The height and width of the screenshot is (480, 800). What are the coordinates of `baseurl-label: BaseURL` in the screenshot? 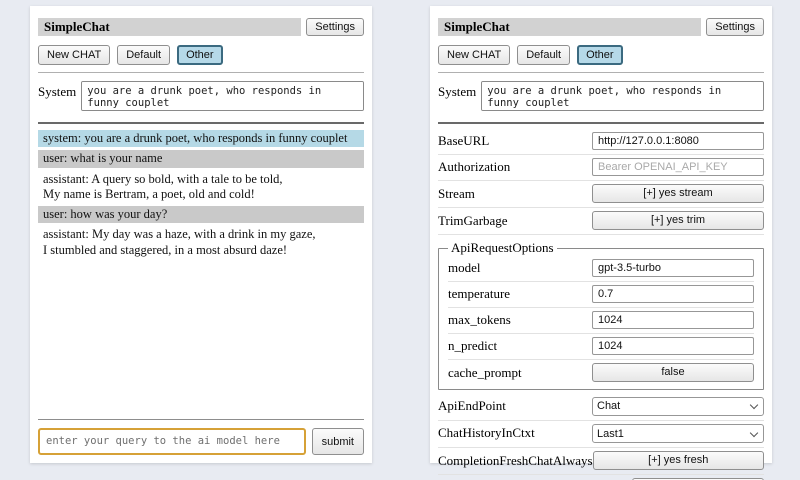 It's located at (464, 140).